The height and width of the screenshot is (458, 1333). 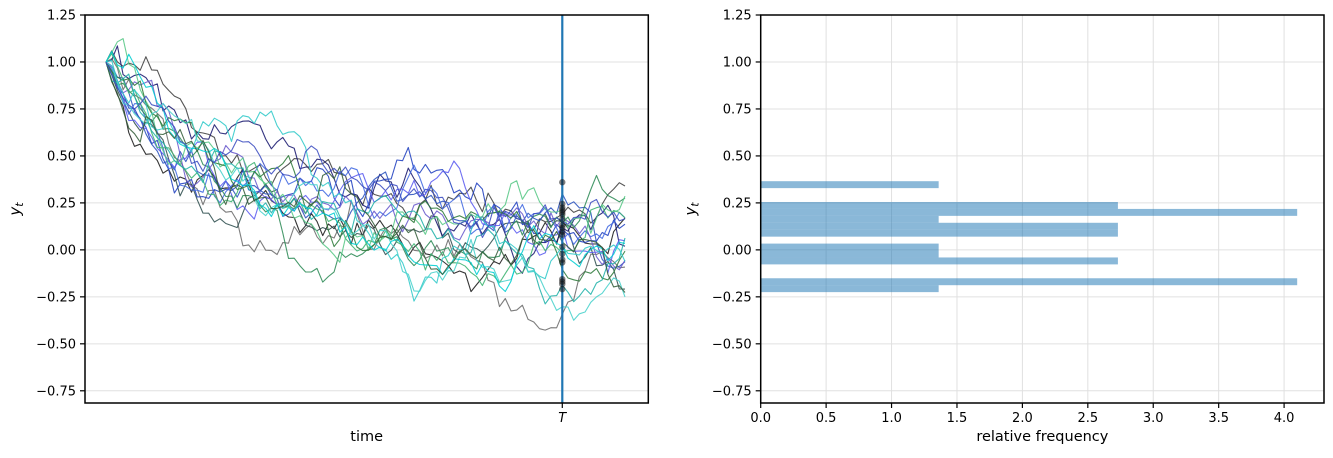 What do you see at coordinates (562, 418) in the screenshot?
I see `x-tick-label: T` at bounding box center [562, 418].